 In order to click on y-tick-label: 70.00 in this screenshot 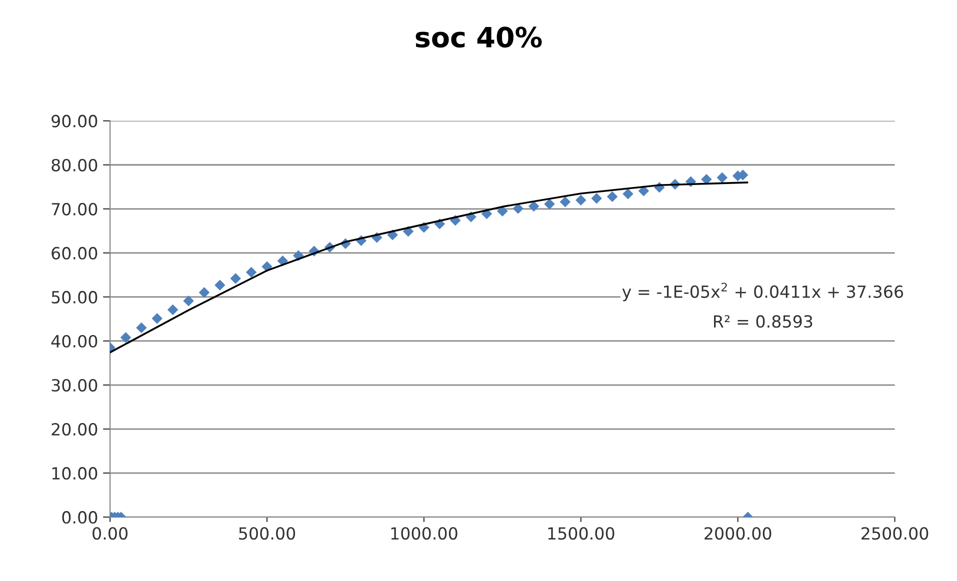, I will do `click(75, 209)`.